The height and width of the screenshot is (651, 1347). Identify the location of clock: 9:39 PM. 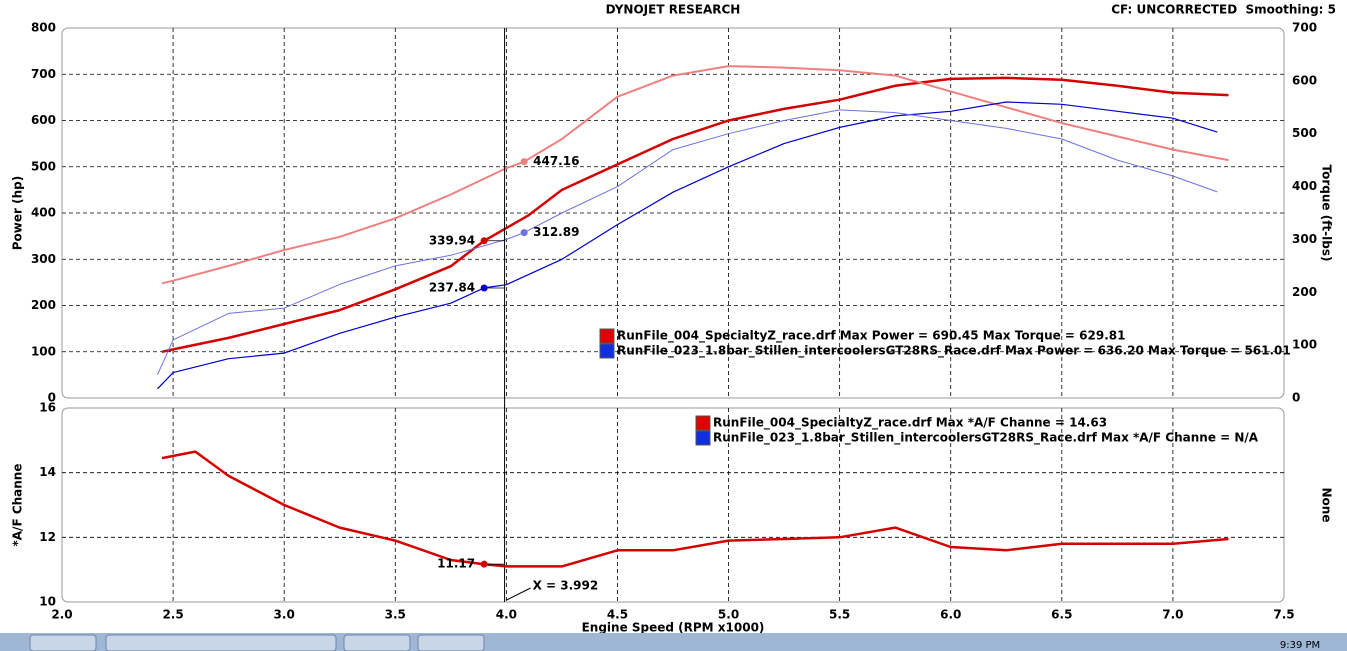
(1300, 645).